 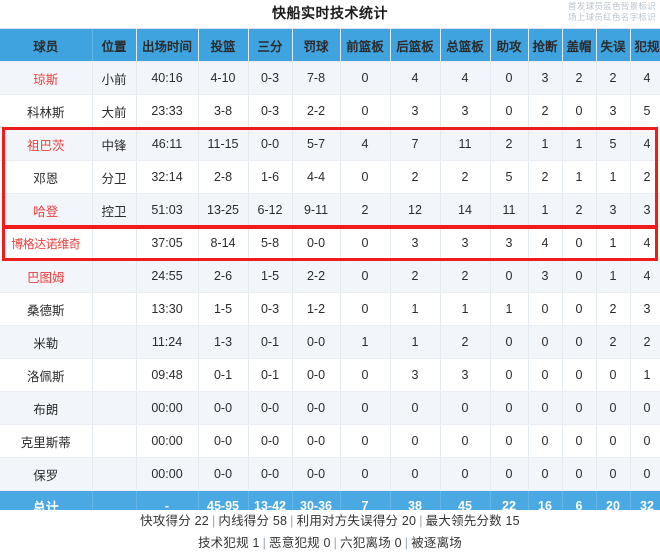 I want to click on column-header-4: 三分, so click(x=270, y=45).